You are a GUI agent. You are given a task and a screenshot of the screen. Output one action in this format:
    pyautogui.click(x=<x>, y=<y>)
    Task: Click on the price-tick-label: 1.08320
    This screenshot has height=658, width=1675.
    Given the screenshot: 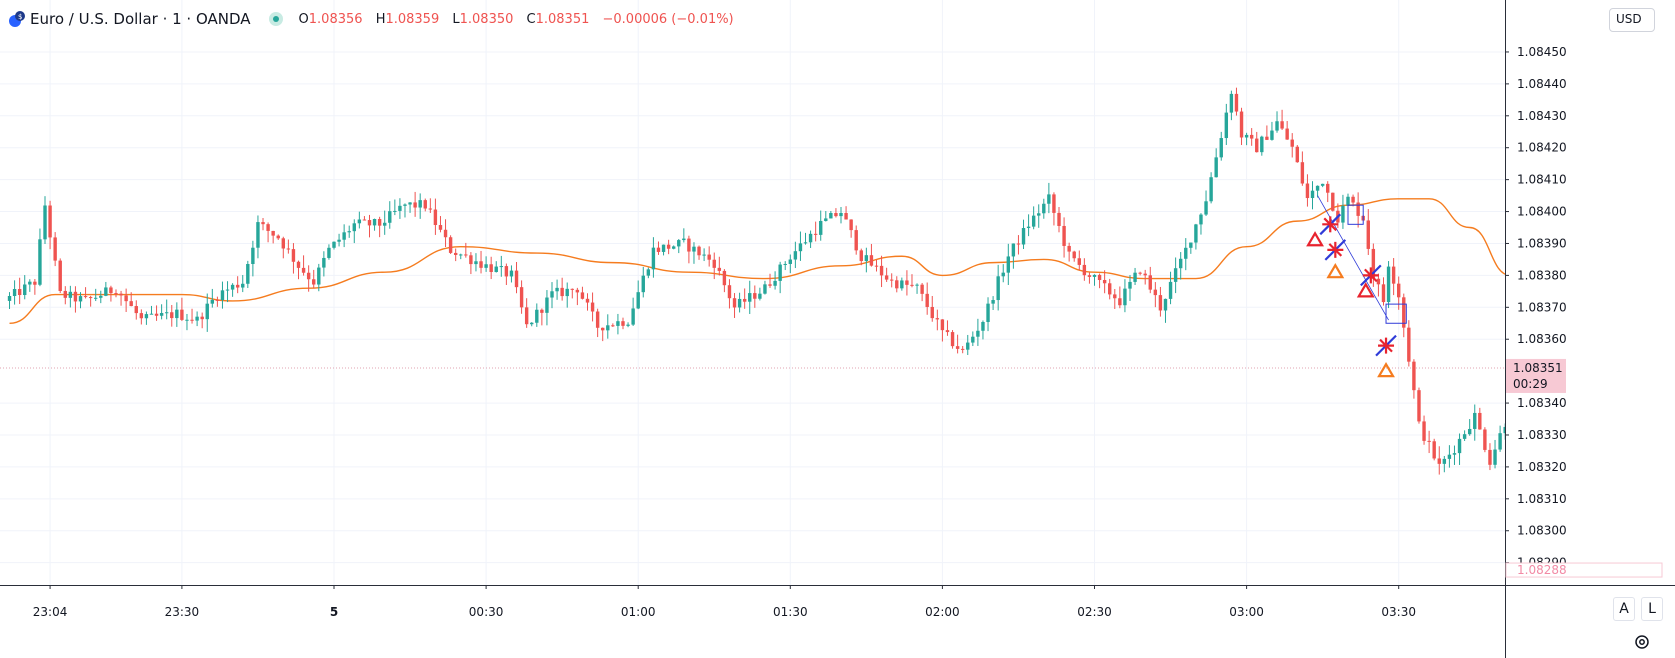 What is the action you would take?
    pyautogui.click(x=1542, y=467)
    